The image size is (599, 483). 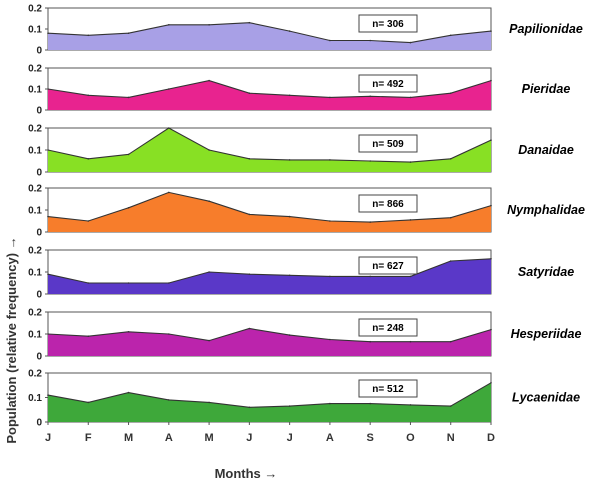 I want to click on sample-size-label: n= 509, so click(x=388, y=144).